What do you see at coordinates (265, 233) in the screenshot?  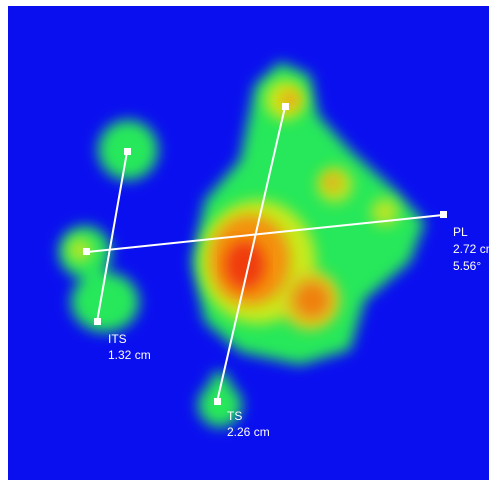 I see `pl-line` at bounding box center [265, 233].